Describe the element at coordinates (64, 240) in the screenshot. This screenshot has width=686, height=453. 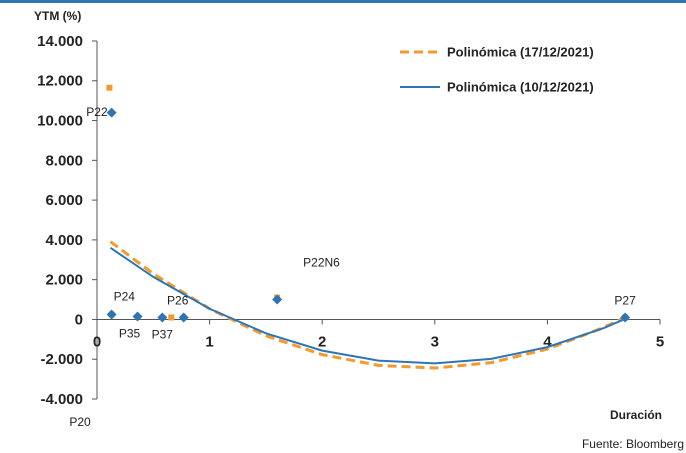
I see `y-tick-label: 4.000` at that location.